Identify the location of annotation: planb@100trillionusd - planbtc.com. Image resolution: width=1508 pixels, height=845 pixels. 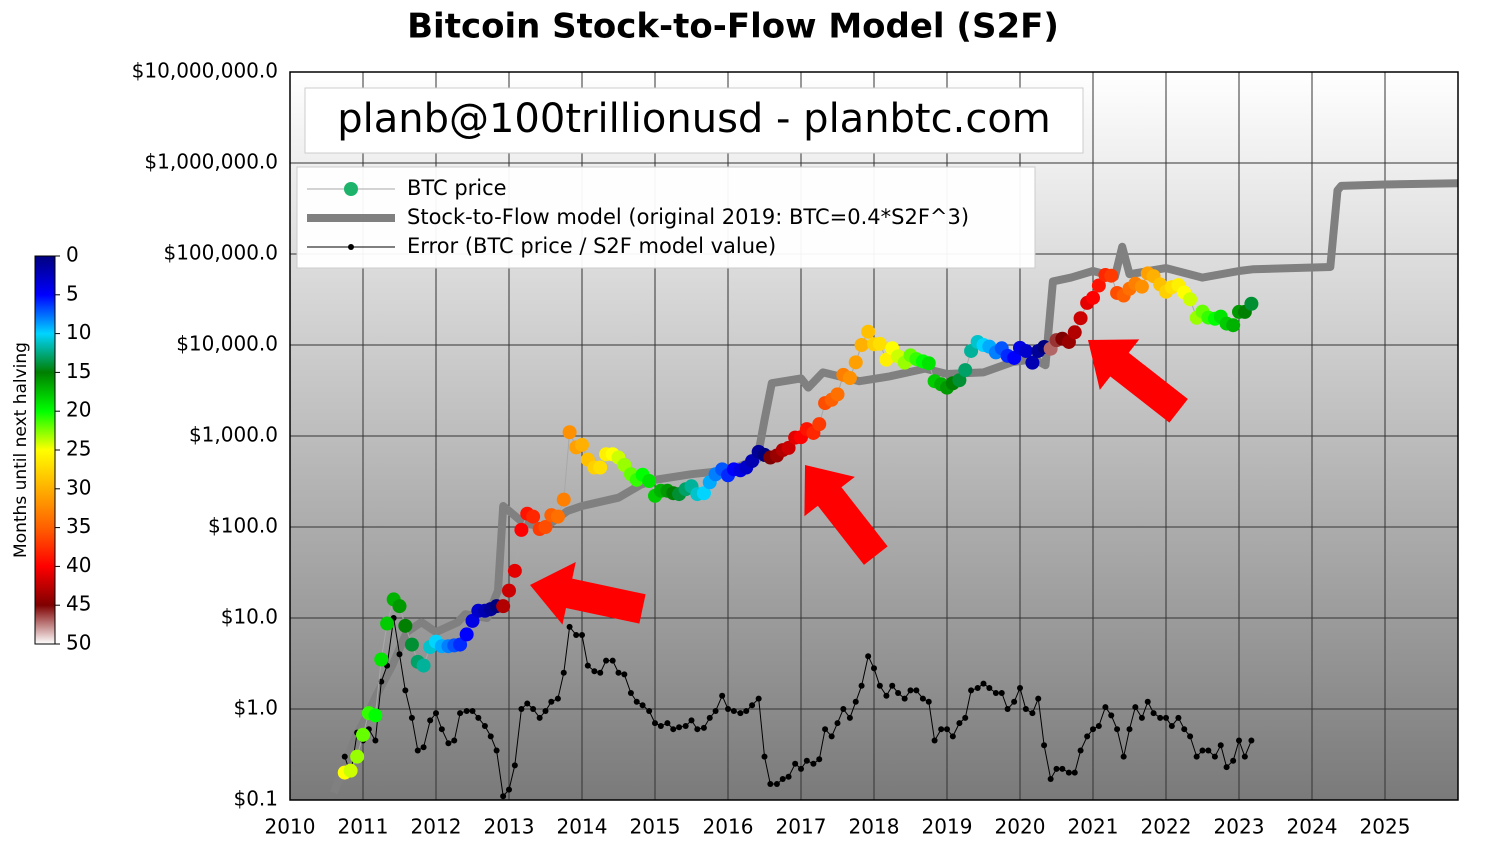
(694, 119).